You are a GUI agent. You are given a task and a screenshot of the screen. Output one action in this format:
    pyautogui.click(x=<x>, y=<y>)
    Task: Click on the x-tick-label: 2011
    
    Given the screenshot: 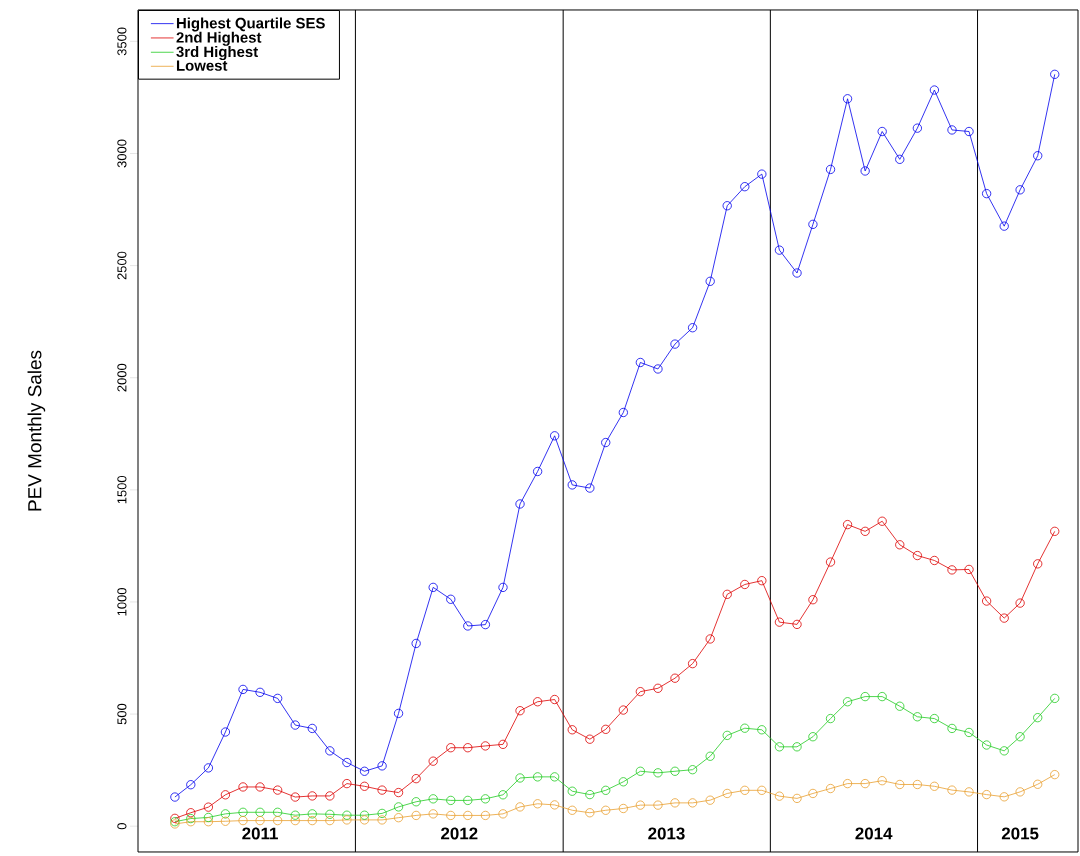 What is the action you would take?
    pyautogui.click(x=260, y=833)
    